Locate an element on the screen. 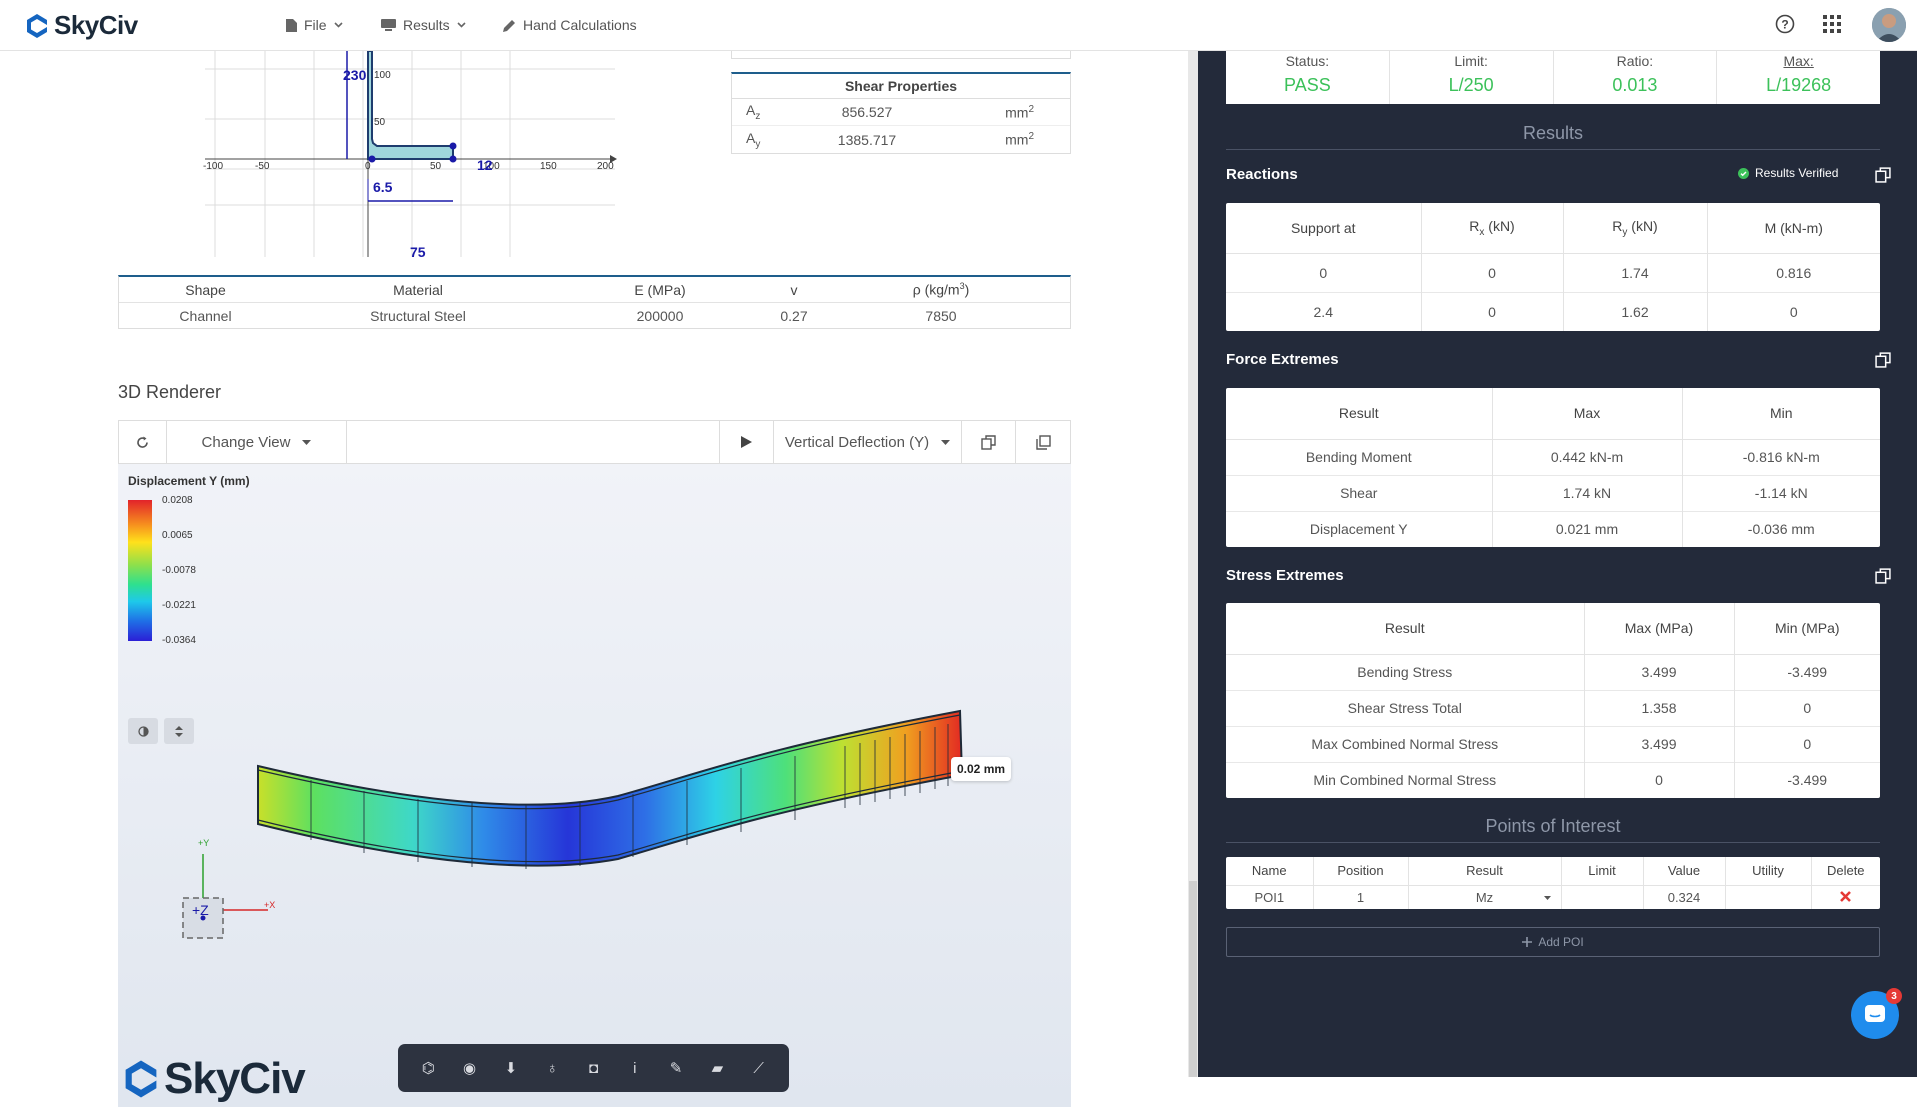  ratio-cell: Ratio: 0.013 is located at coordinates (1636, 77).